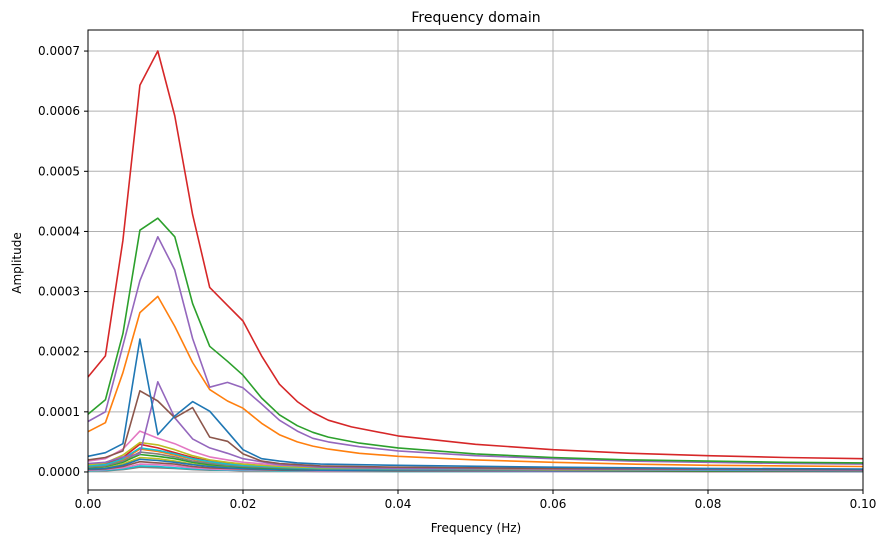 This screenshot has width=888, height=545. Describe the element at coordinates (59, 292) in the screenshot. I see `y-tick-label: 0.0003` at that location.